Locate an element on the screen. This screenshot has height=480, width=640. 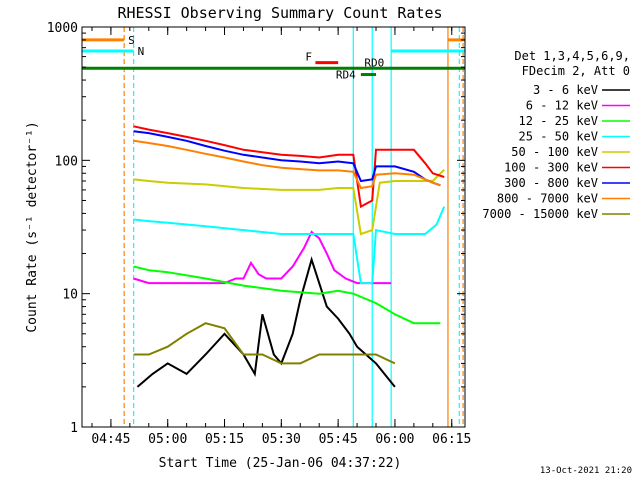
annotation-label-s: S is located at coordinates (131, 40).